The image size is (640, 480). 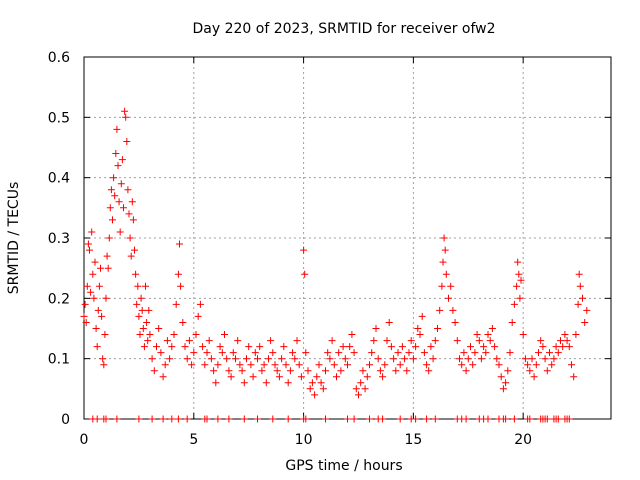 What do you see at coordinates (59, 118) in the screenshot?
I see `y-tick-label: 0.5` at bounding box center [59, 118].